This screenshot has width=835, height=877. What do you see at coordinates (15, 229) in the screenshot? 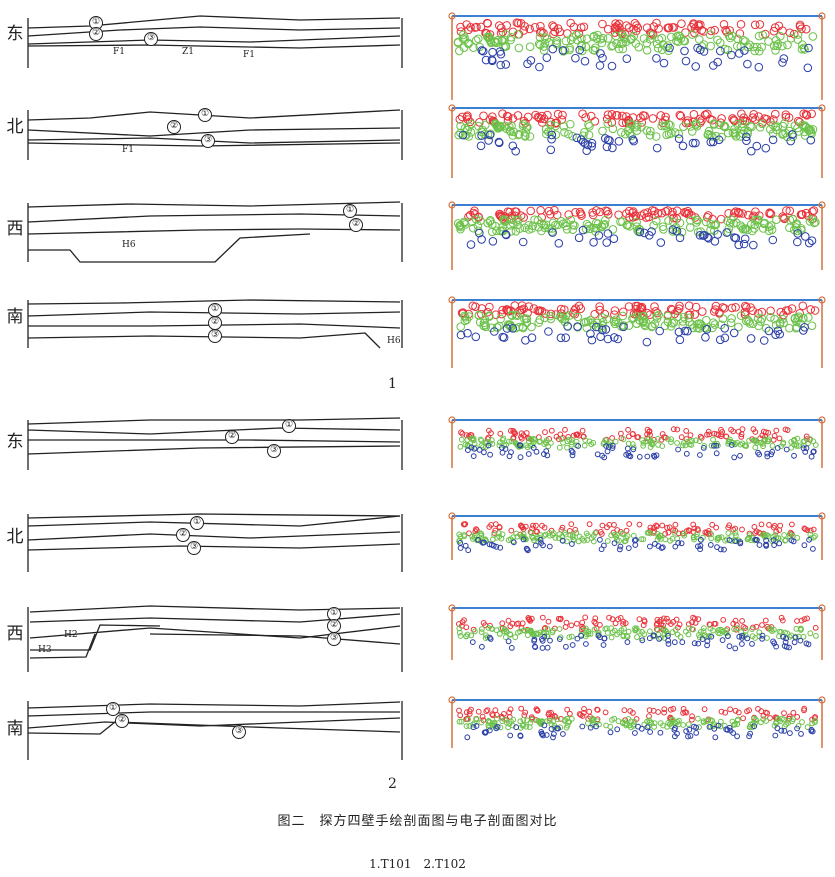
I see `panel-direction-west-1: 西` at bounding box center [15, 229].